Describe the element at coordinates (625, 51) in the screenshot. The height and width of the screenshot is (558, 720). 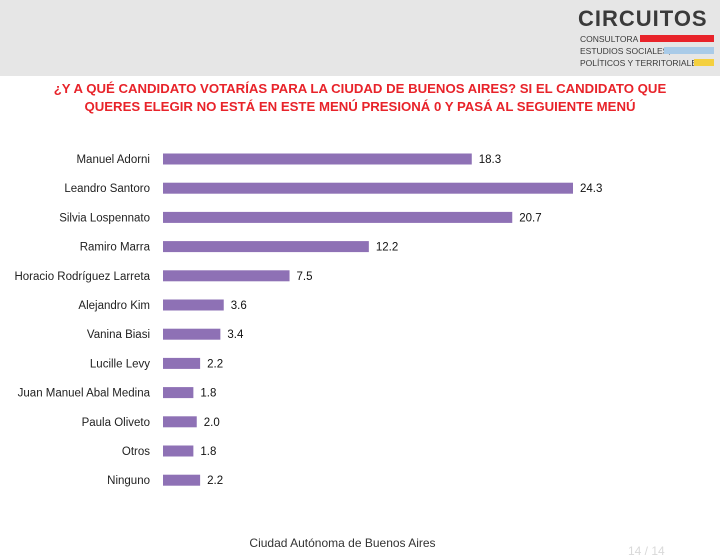
I see `logo-line-2: ESTUDIOS SOCIALES,` at that location.